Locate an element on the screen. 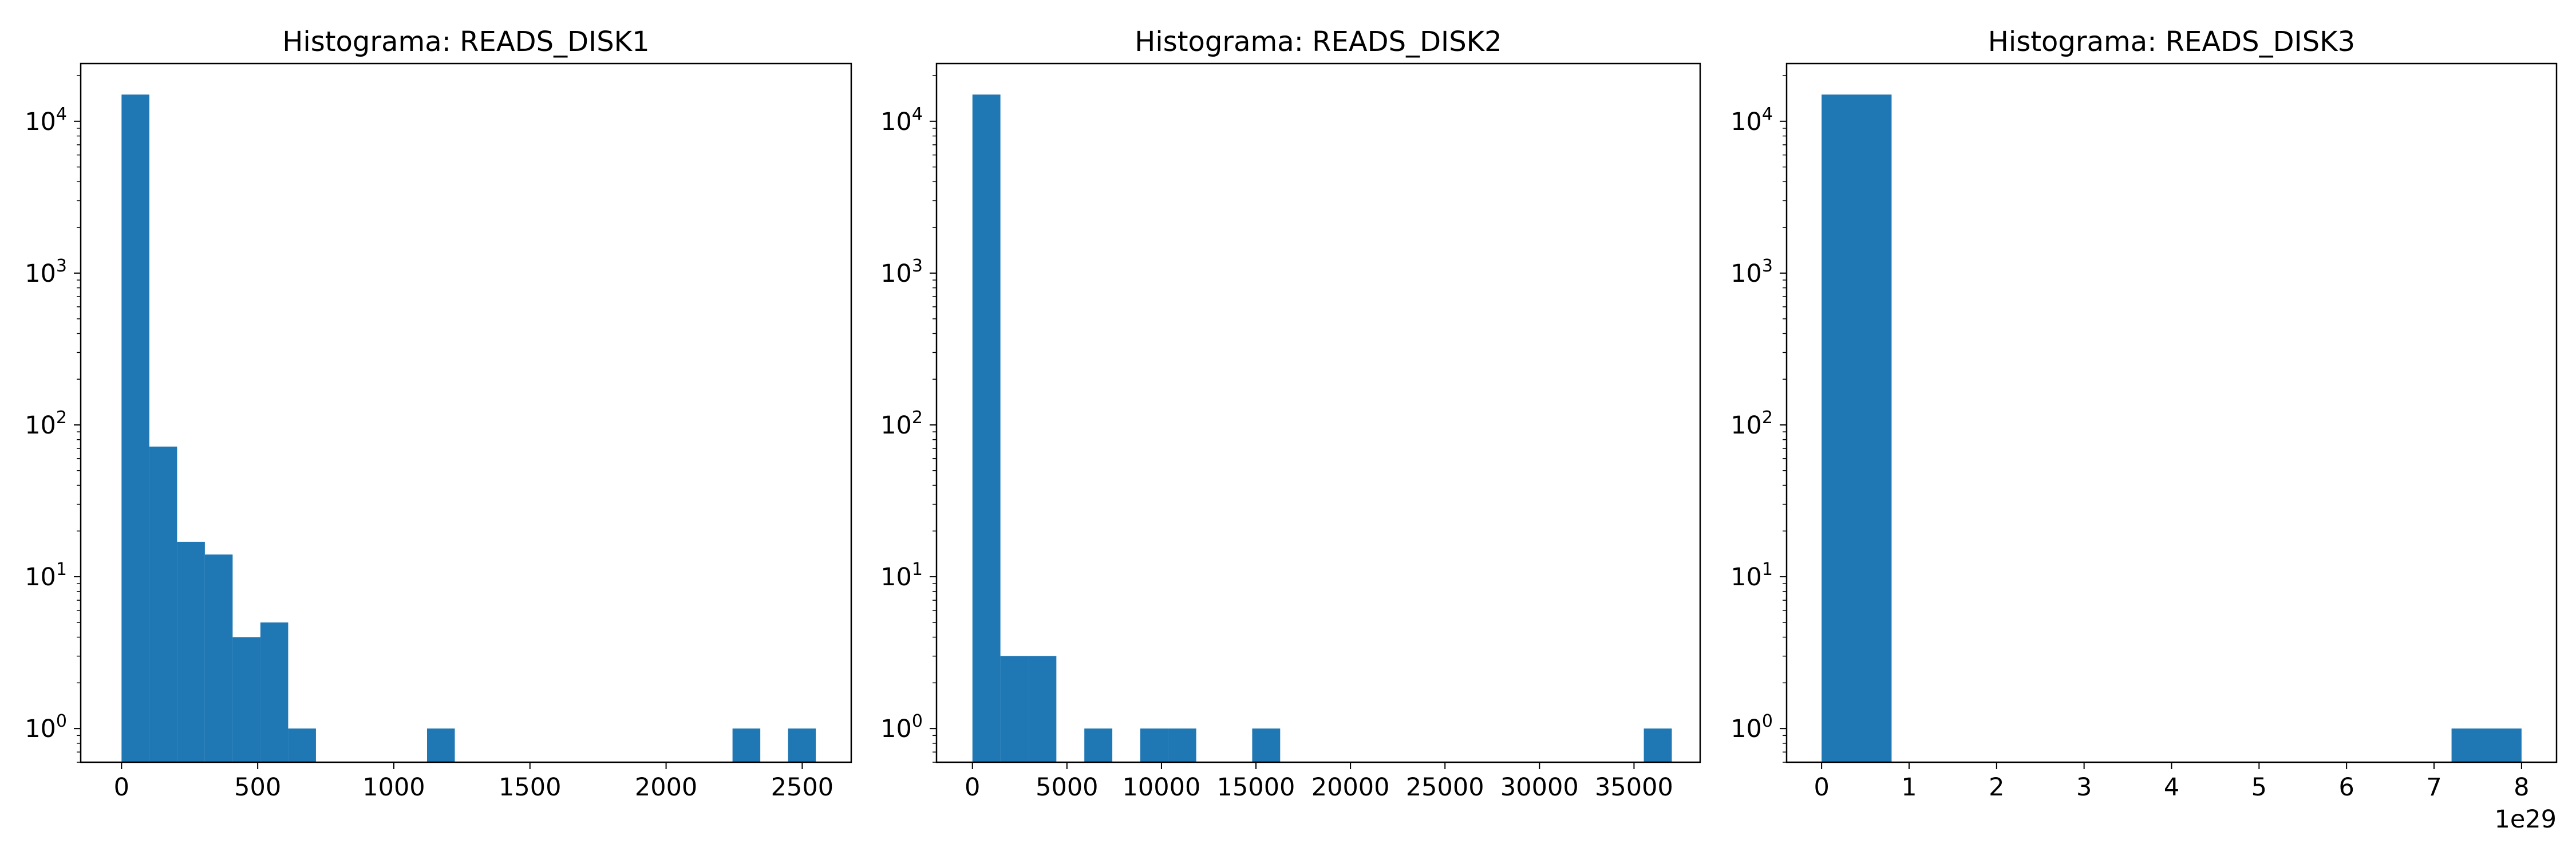  x-tick-label: 30000 is located at coordinates (1539, 787).